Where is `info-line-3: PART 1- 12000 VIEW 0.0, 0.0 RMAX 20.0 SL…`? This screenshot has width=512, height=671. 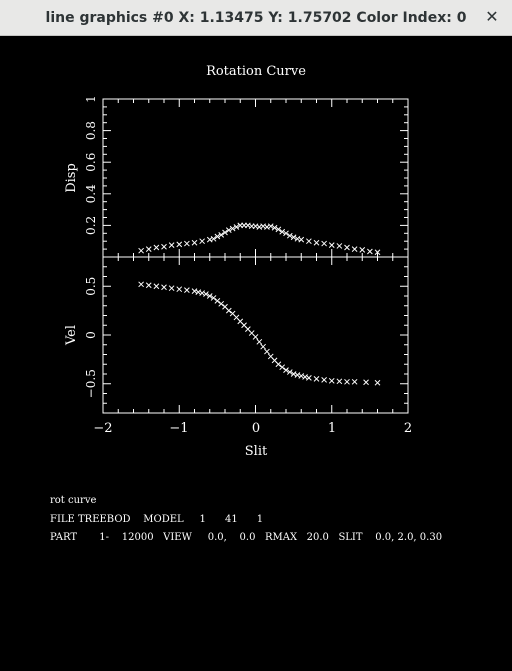
info-line-3: PART 1- 12000 VIEW 0.0, 0.0 RMAX 20.0 SL… is located at coordinates (246, 537).